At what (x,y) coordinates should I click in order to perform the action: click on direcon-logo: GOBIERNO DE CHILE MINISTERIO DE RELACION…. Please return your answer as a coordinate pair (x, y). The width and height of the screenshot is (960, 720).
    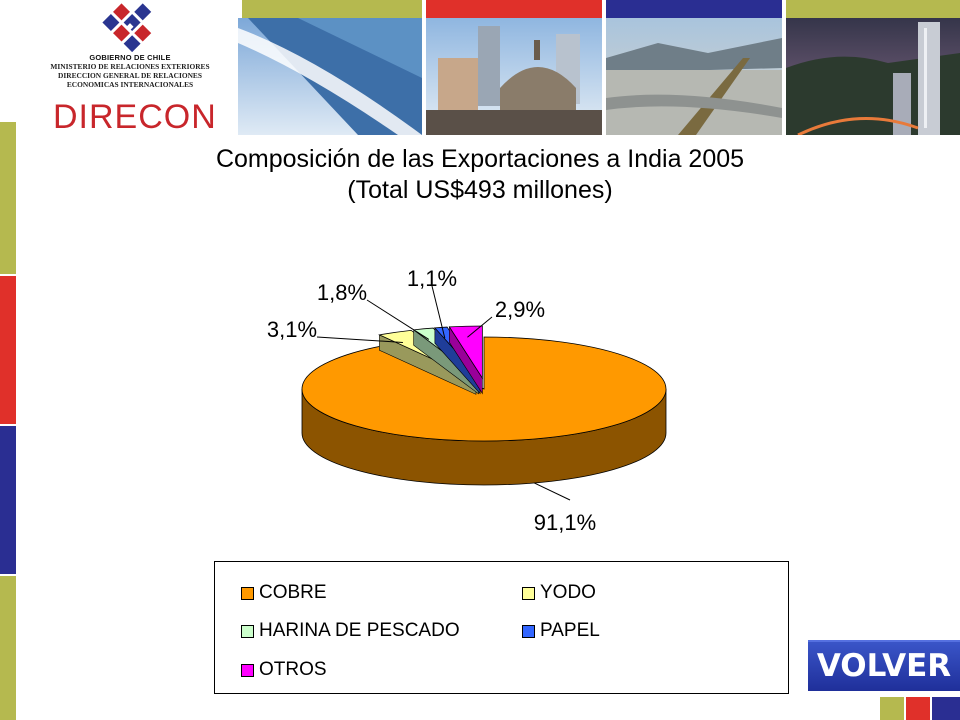
    Looking at the image, I should click on (130, 68).